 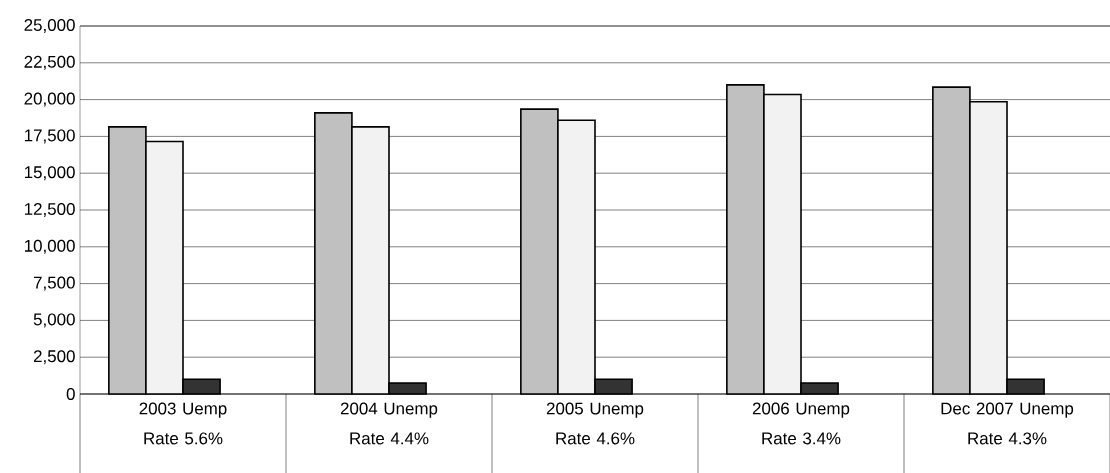 I want to click on x-tick-label: 2005 Unemp Rate 4.6%, so click(x=595, y=423).